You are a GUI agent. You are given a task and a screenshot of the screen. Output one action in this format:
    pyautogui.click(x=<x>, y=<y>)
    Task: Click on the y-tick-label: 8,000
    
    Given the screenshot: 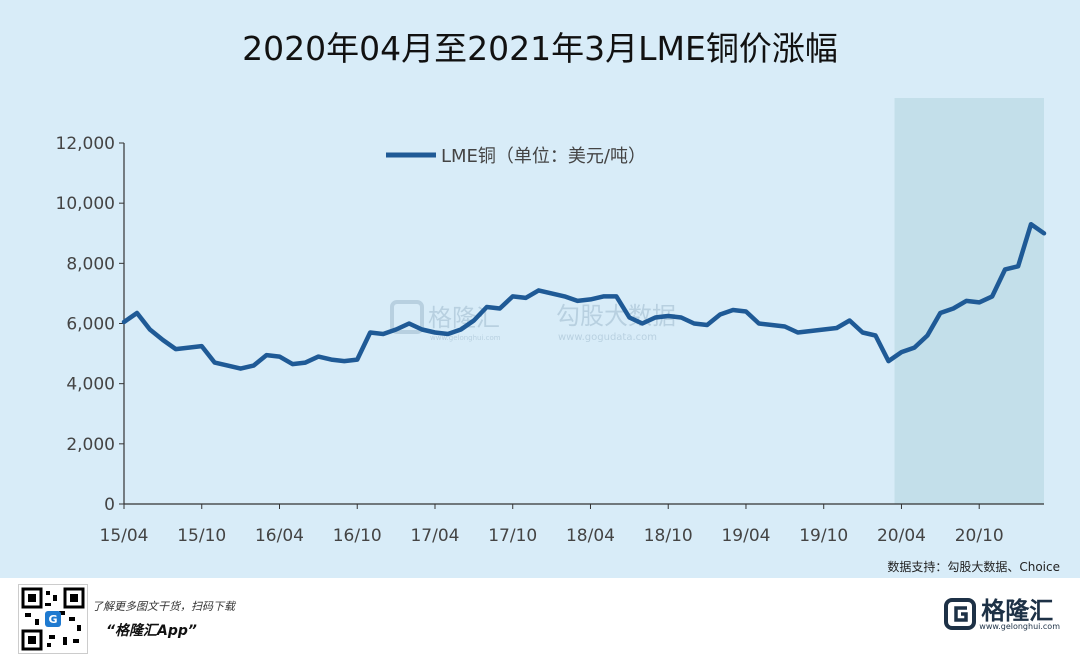 What is the action you would take?
    pyautogui.click(x=90, y=264)
    